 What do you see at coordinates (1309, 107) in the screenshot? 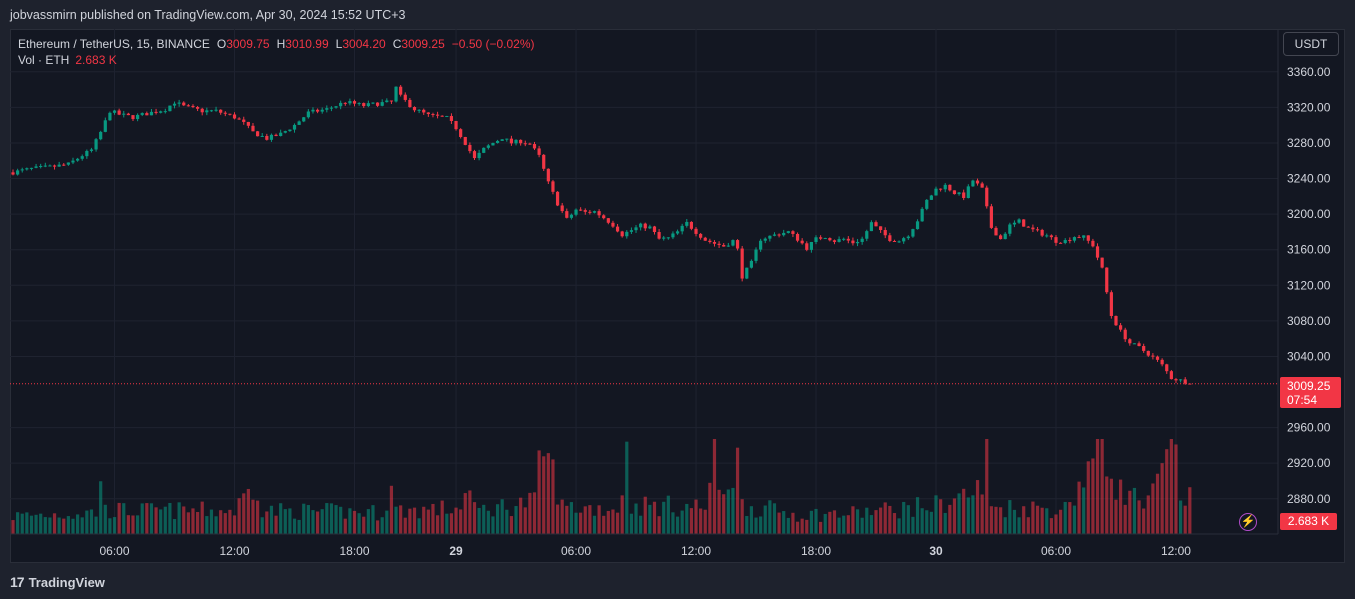
I see `price-axis-label: 3320.00` at bounding box center [1309, 107].